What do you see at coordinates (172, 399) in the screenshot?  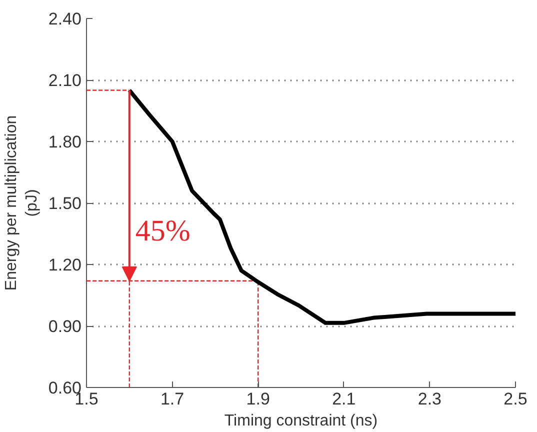 I see `x-tick-label: 1.7` at bounding box center [172, 399].